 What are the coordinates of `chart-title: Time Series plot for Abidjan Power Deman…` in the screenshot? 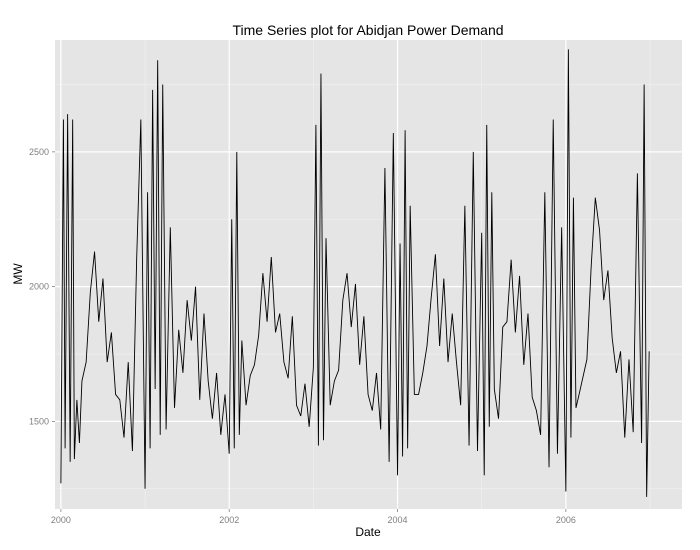 It's located at (367, 30).